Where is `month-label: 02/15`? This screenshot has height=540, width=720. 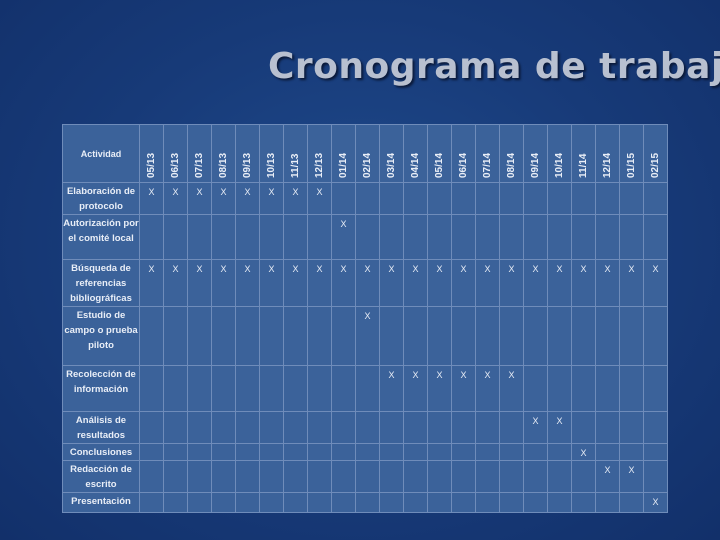 month-label: 02/15 is located at coordinates (655, 165).